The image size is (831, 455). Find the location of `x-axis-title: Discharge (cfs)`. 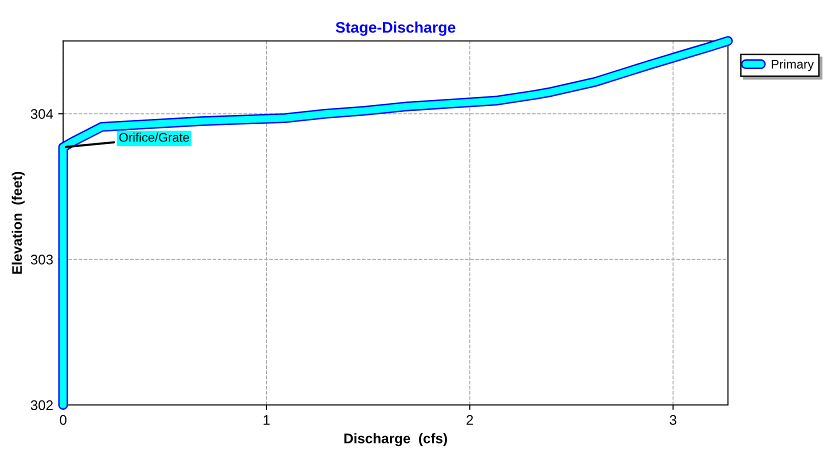

x-axis-title: Discharge (cfs) is located at coordinates (395, 439).